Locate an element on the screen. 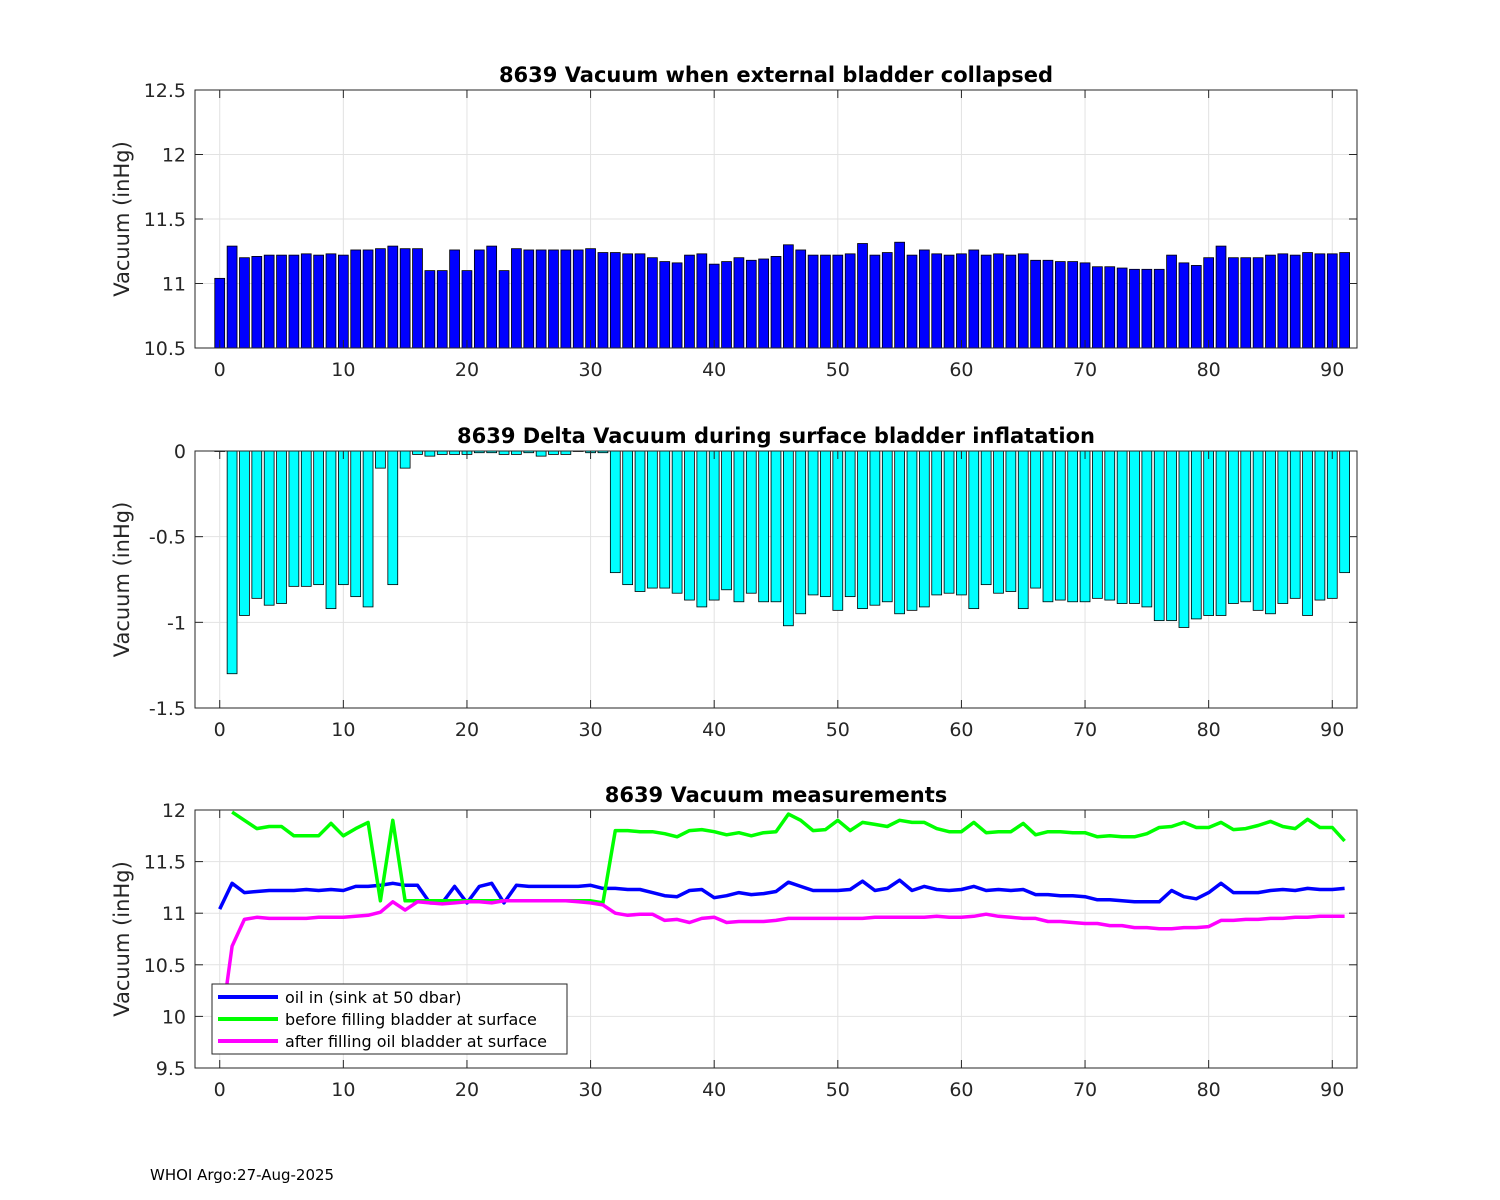  y-tick-label: 0 is located at coordinates (180, 452).